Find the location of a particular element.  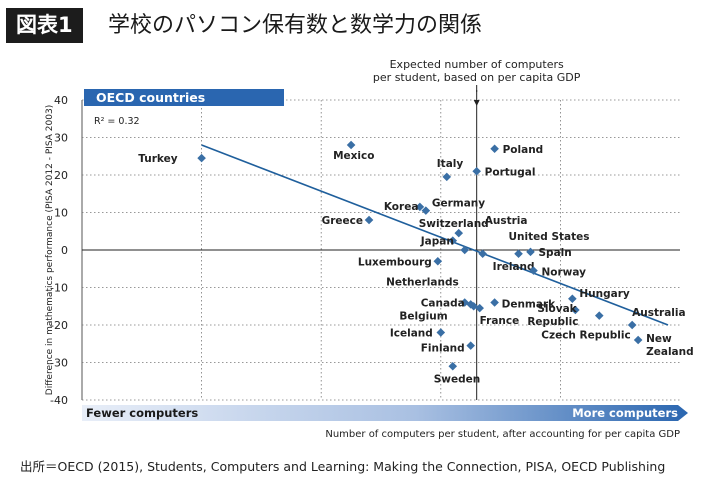

y-tick-label: 20 is located at coordinates (61, 175).